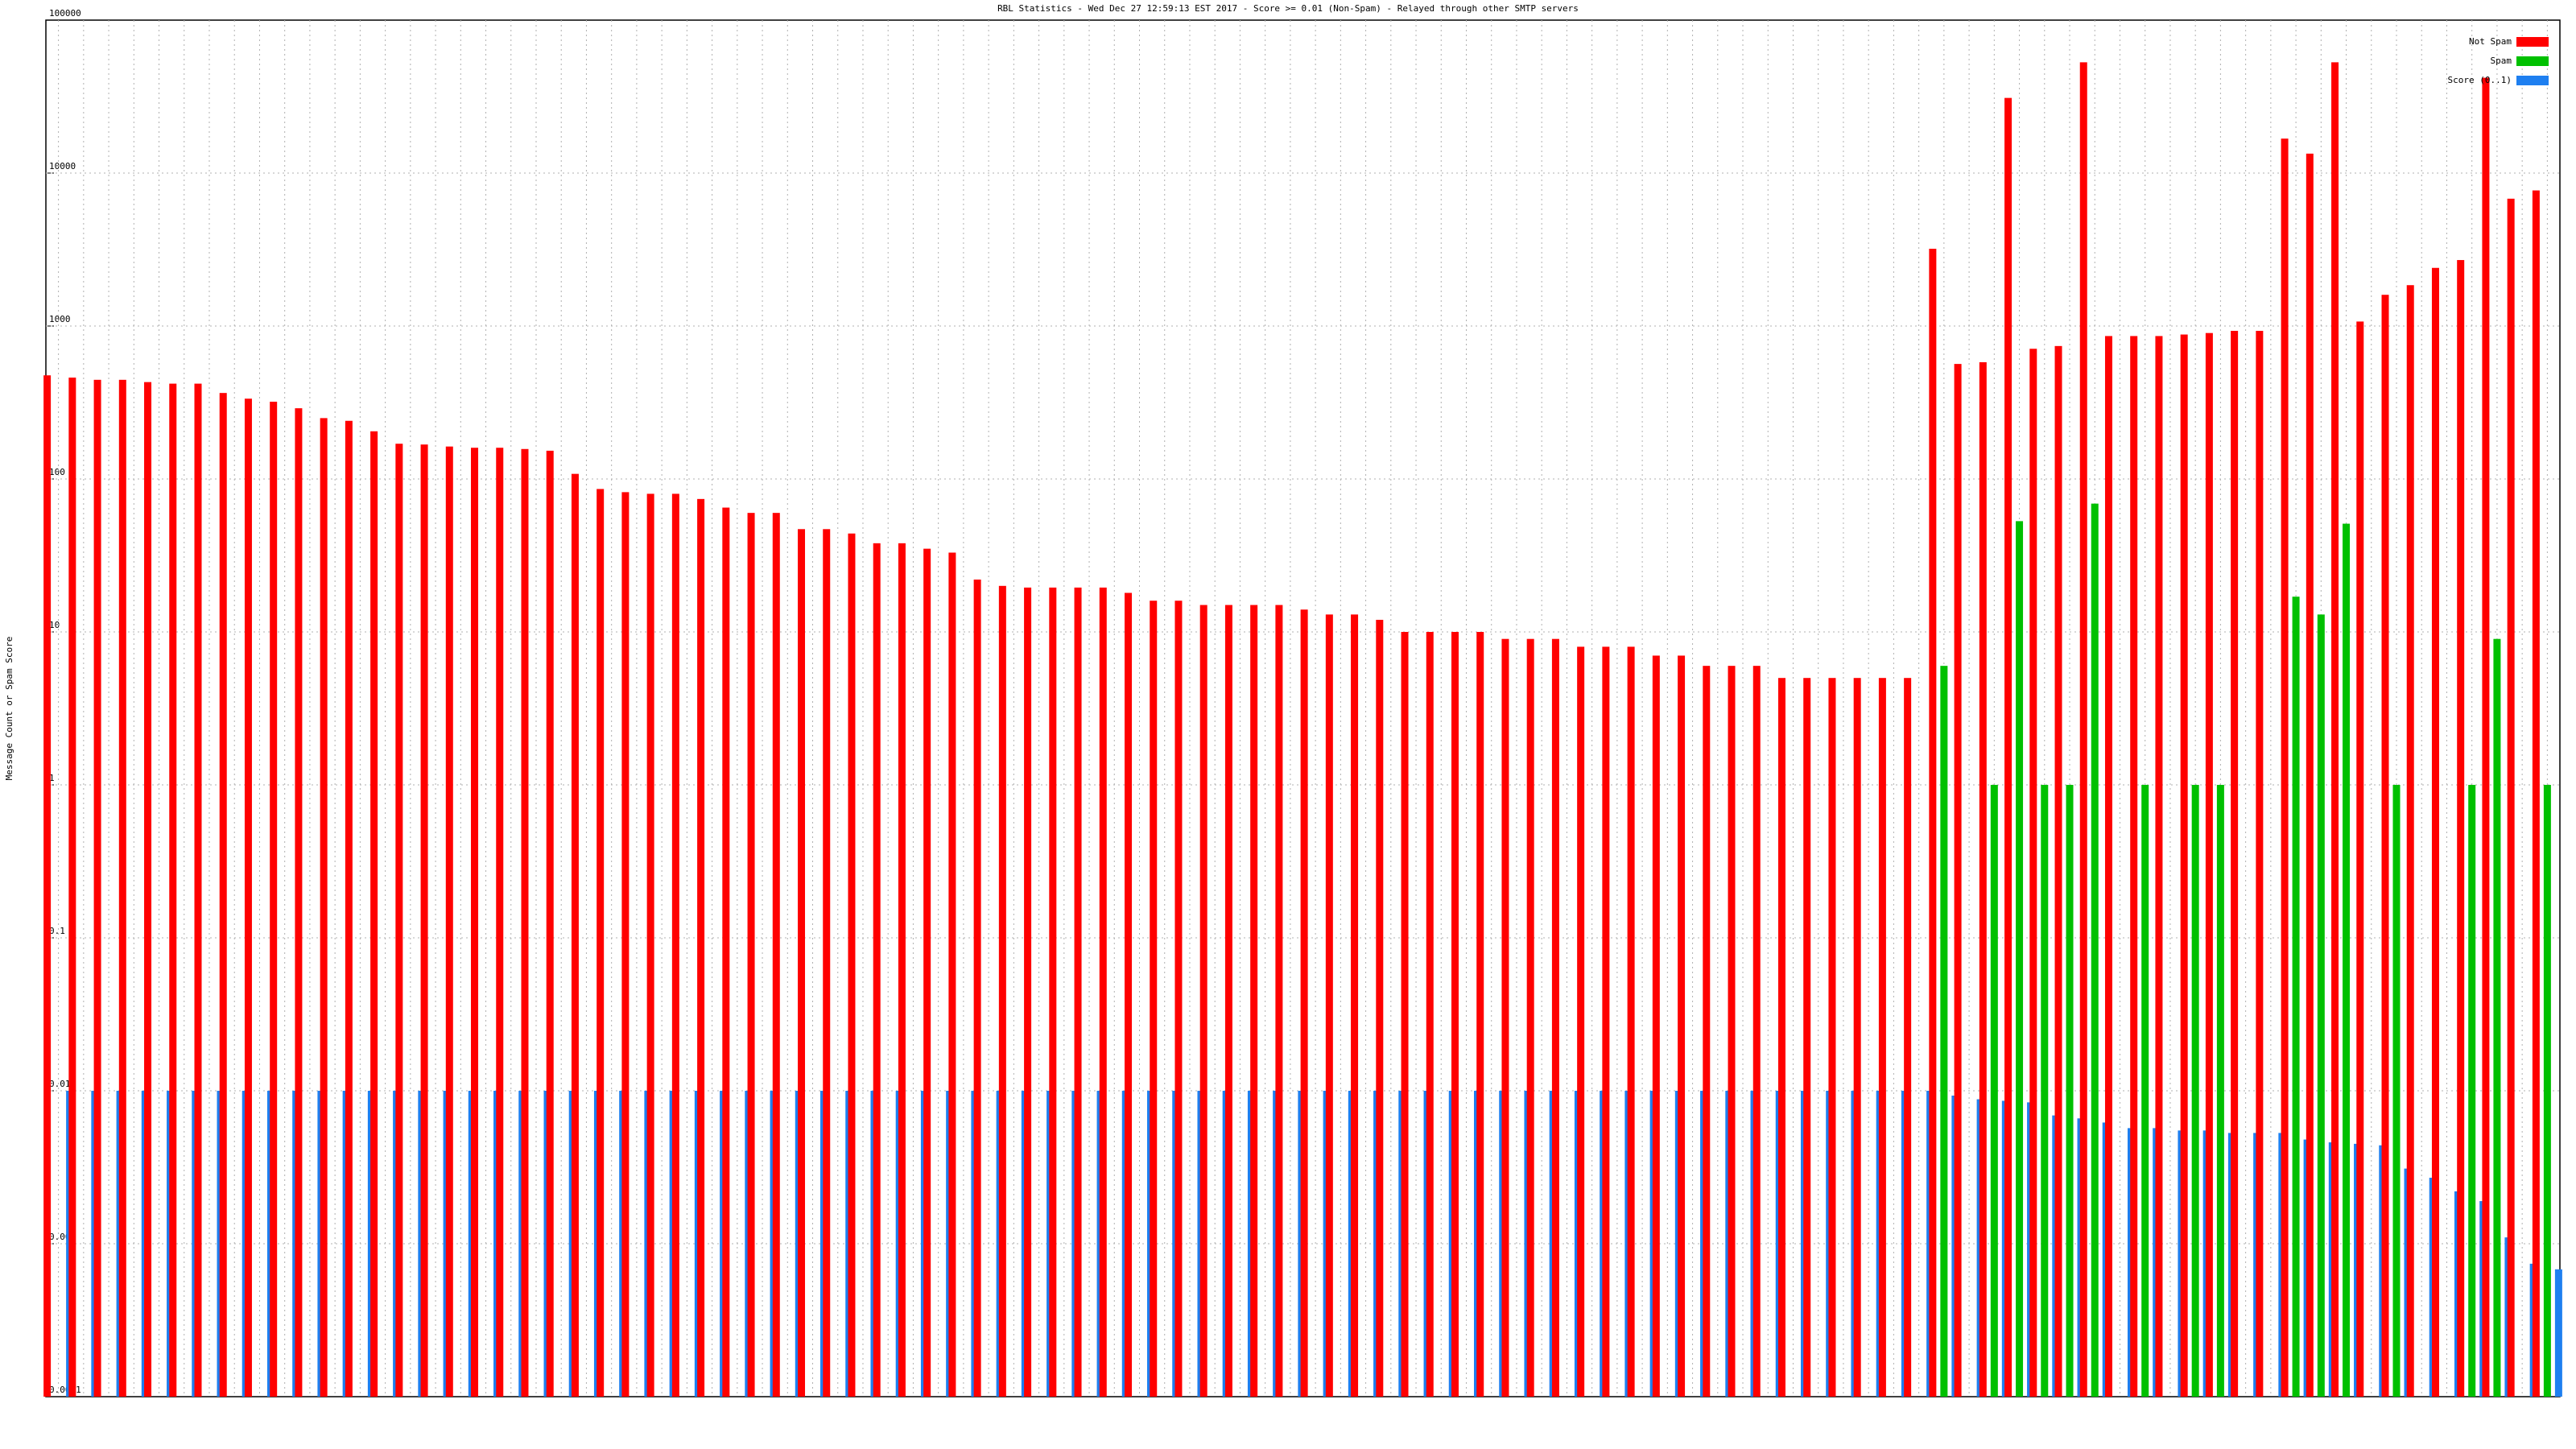 The height and width of the screenshot is (1449, 2576). Describe the element at coordinates (54, 625) in the screenshot. I see `y-tick-label: 10` at that location.